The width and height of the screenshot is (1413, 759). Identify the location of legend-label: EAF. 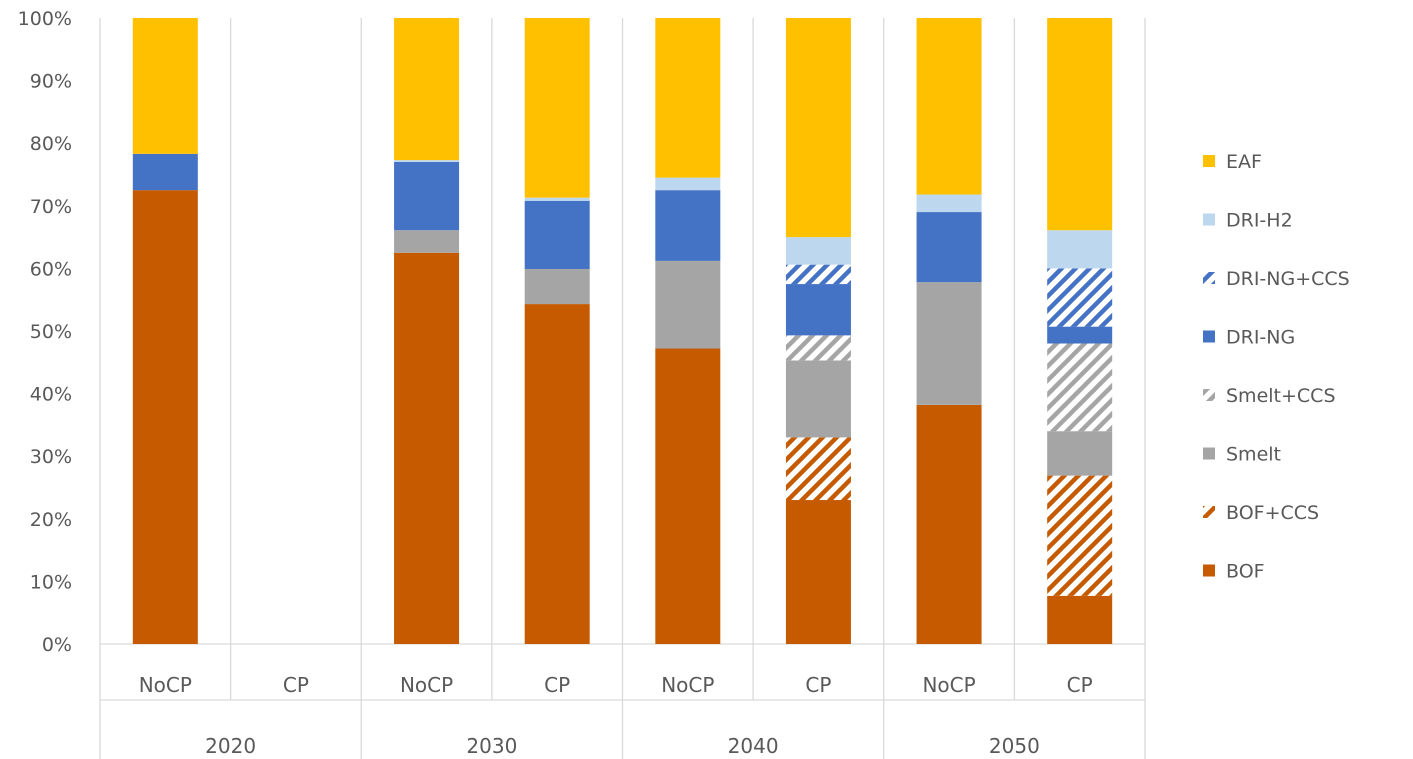
(1244, 162).